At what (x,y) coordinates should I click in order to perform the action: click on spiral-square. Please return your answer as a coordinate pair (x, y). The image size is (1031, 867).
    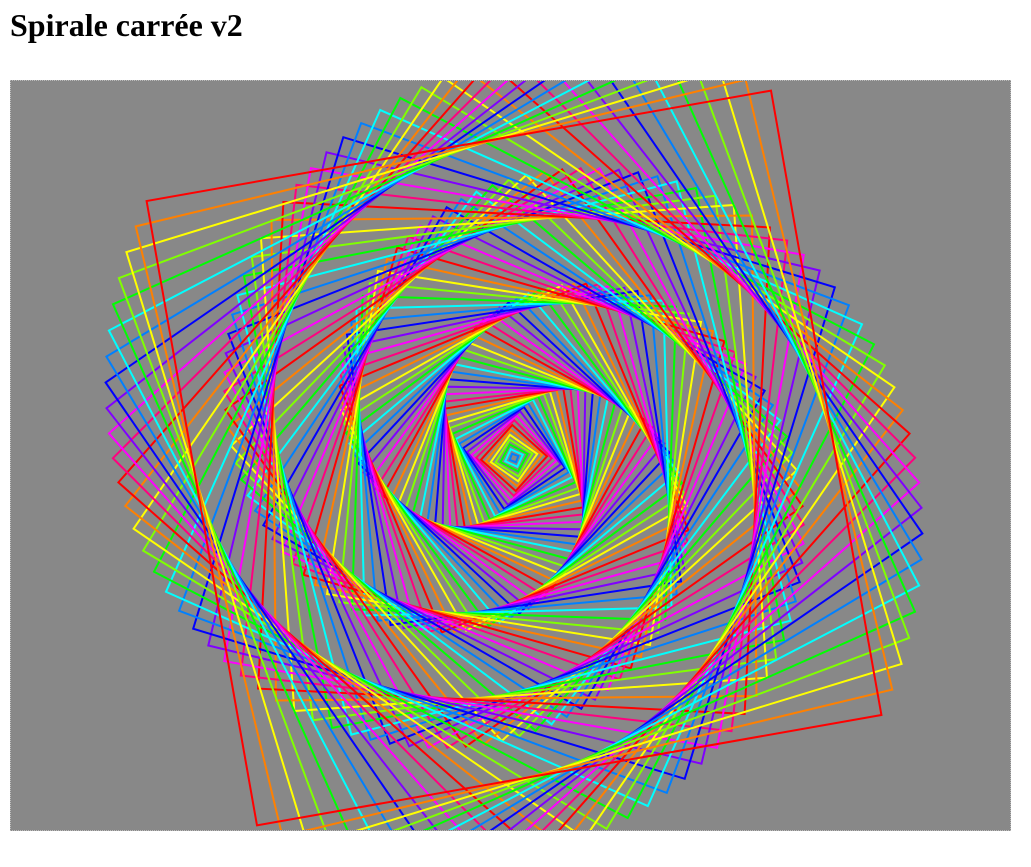
    Looking at the image, I should click on (514, 458).